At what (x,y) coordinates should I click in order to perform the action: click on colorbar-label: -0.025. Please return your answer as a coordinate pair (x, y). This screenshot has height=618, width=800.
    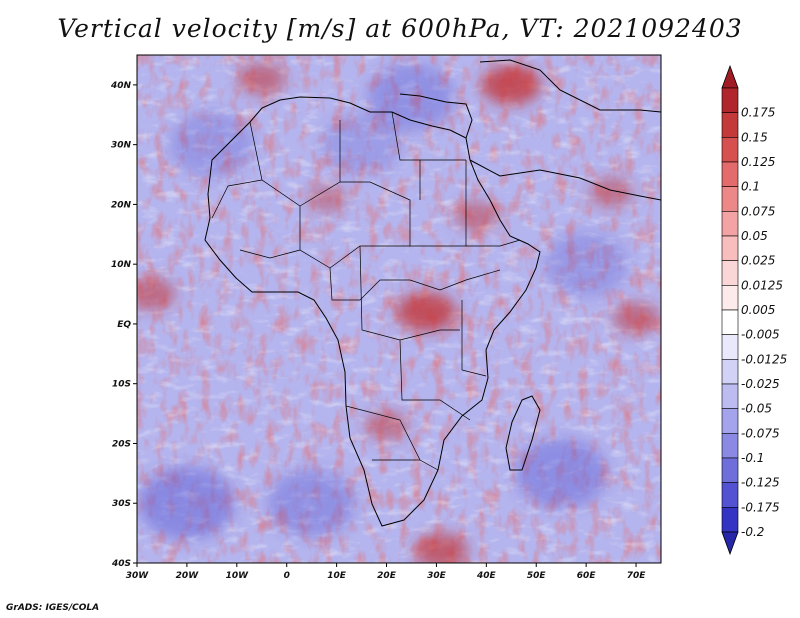
    Looking at the image, I should click on (760, 384).